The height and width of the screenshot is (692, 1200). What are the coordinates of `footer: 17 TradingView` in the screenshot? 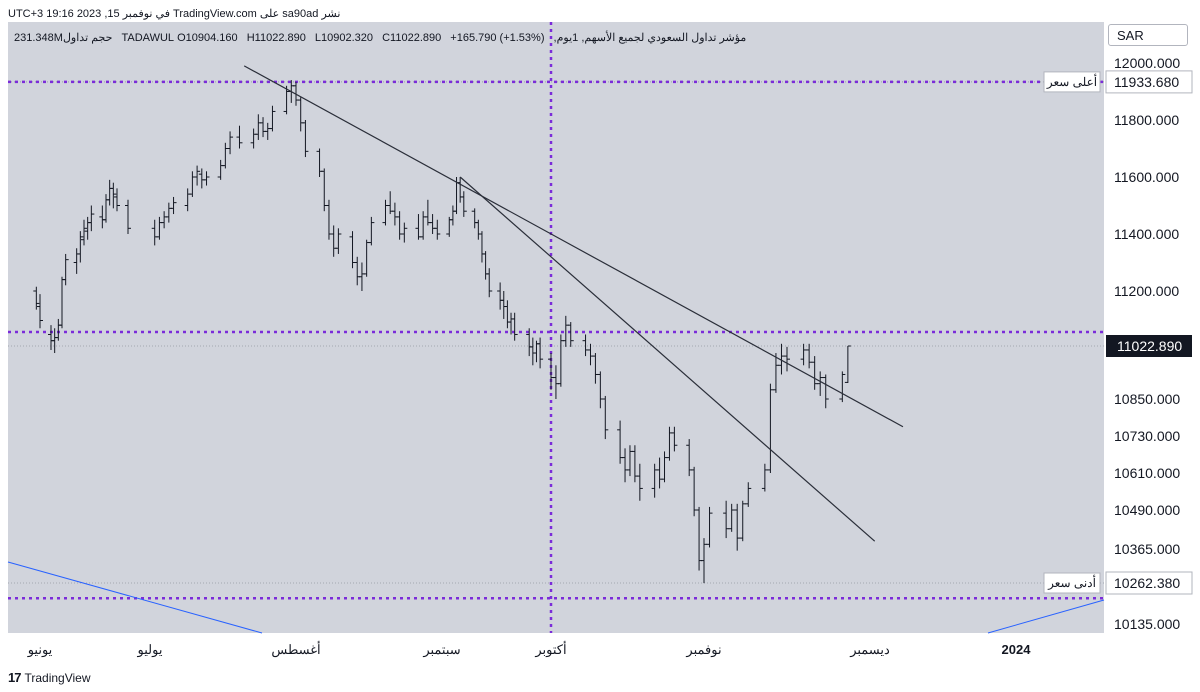 It's located at (49, 677).